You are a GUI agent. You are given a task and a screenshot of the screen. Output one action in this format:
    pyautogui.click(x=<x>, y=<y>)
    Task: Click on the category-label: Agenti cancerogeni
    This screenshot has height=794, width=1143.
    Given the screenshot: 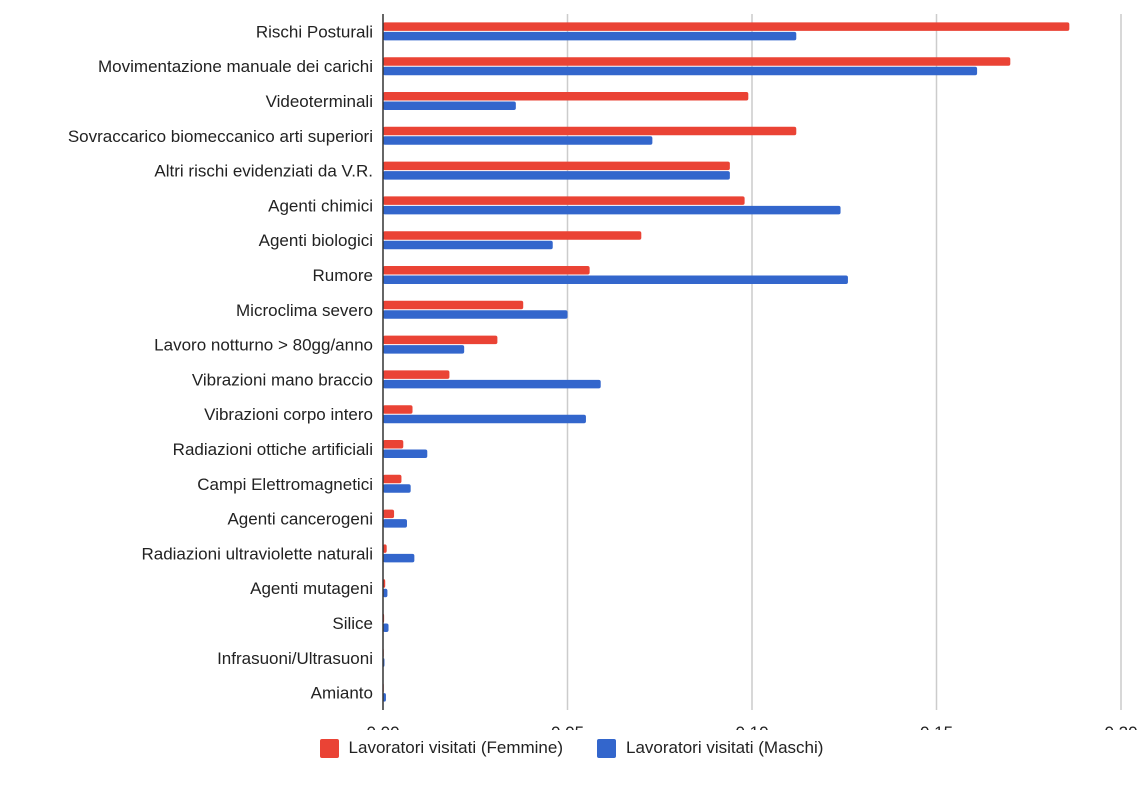 What is the action you would take?
    pyautogui.click(x=300, y=519)
    